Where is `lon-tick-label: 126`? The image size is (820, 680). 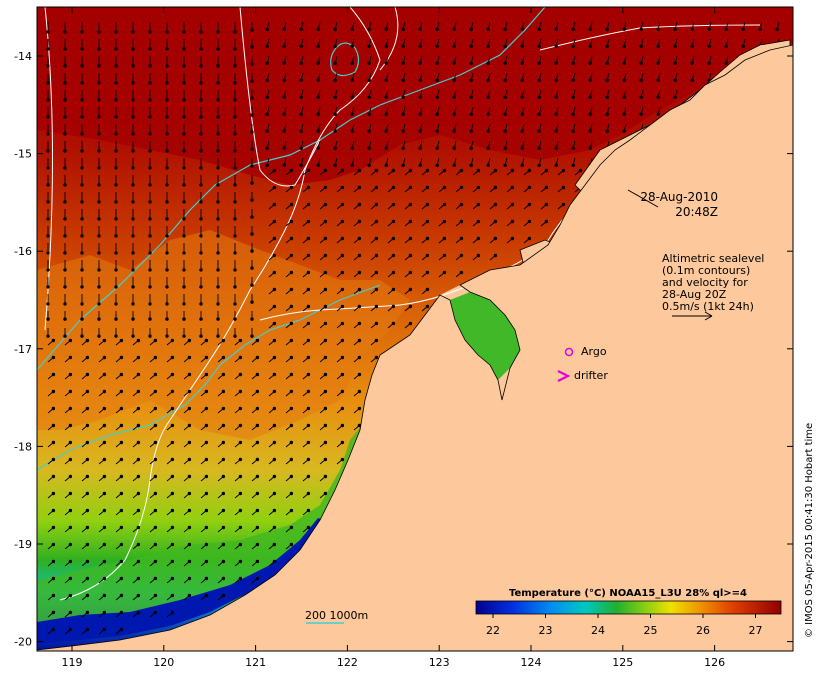
lon-tick-label: 126 is located at coordinates (714, 662).